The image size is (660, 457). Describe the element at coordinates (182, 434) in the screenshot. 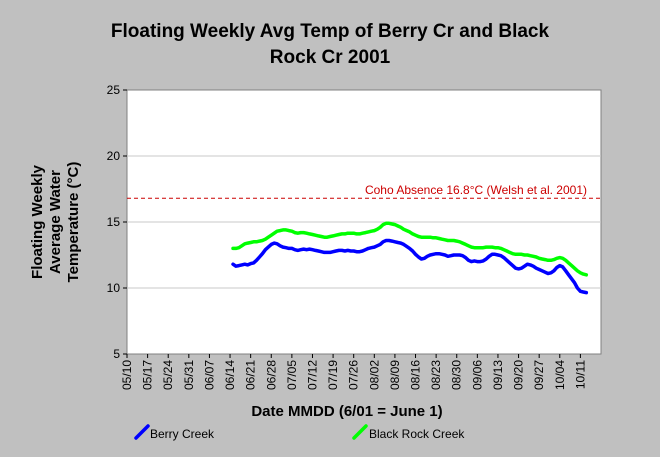

I see `legend-label-berry-creek: Berry Creek` at that location.